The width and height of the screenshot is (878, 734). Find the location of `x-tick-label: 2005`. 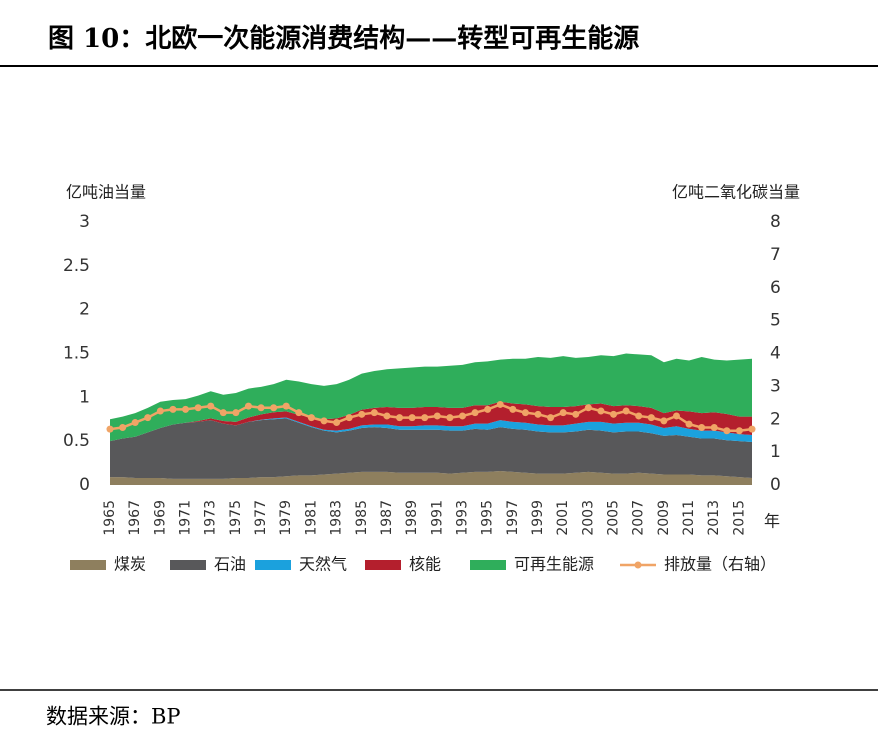

x-tick-label: 2005 is located at coordinates (614, 518).